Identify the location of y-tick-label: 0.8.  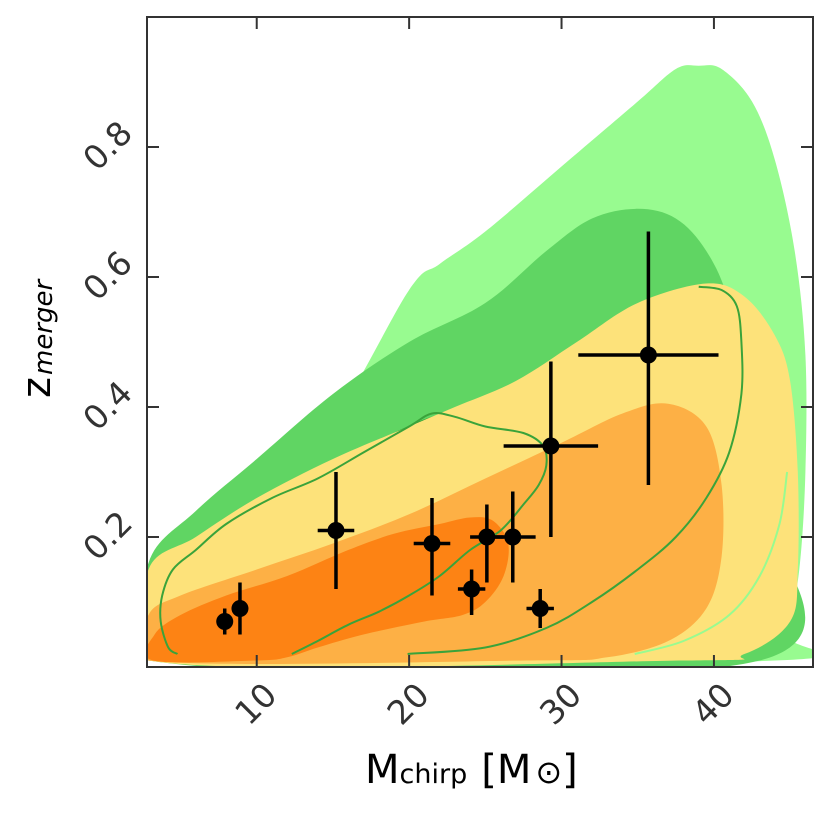
(107, 145).